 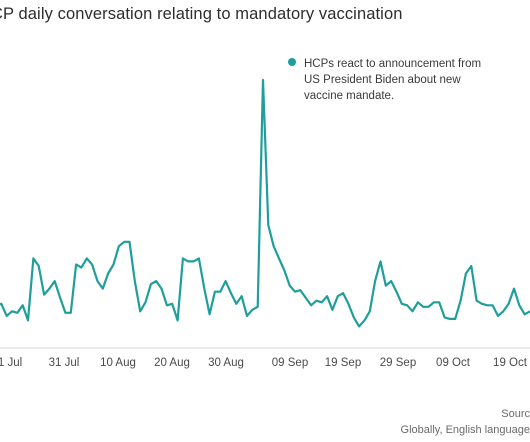 I want to click on x-tick-label: 29 Sep, so click(x=398, y=363).